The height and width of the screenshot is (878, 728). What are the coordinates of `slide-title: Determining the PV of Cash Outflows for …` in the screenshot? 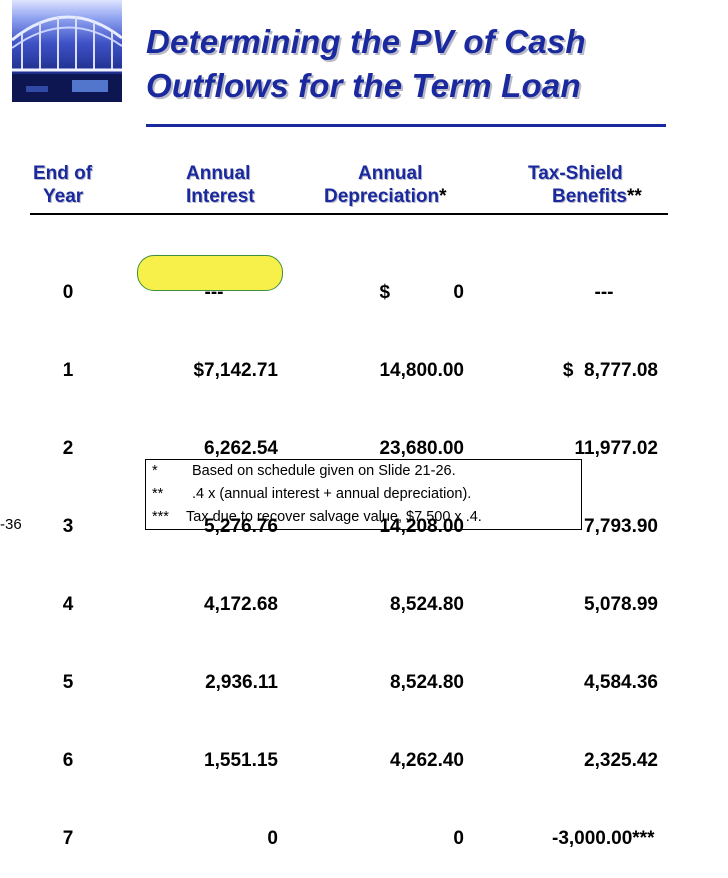 It's located at (426, 64).